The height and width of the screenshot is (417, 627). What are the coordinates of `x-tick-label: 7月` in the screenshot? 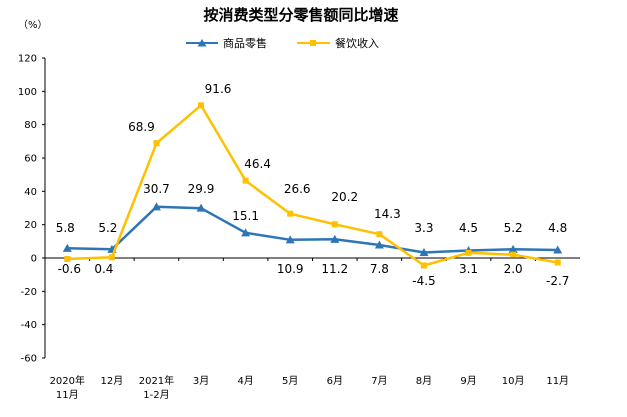 It's located at (379, 381).